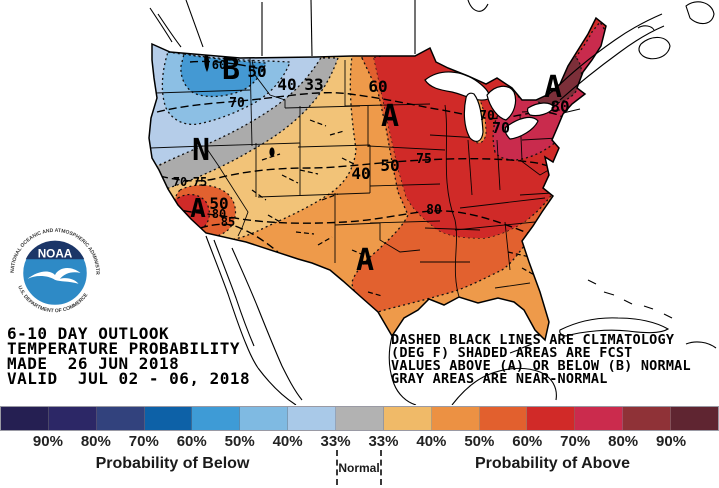 This screenshot has width=719, height=488. Describe the element at coordinates (521, 128) in the screenshot. I see `lake-erie` at that location.